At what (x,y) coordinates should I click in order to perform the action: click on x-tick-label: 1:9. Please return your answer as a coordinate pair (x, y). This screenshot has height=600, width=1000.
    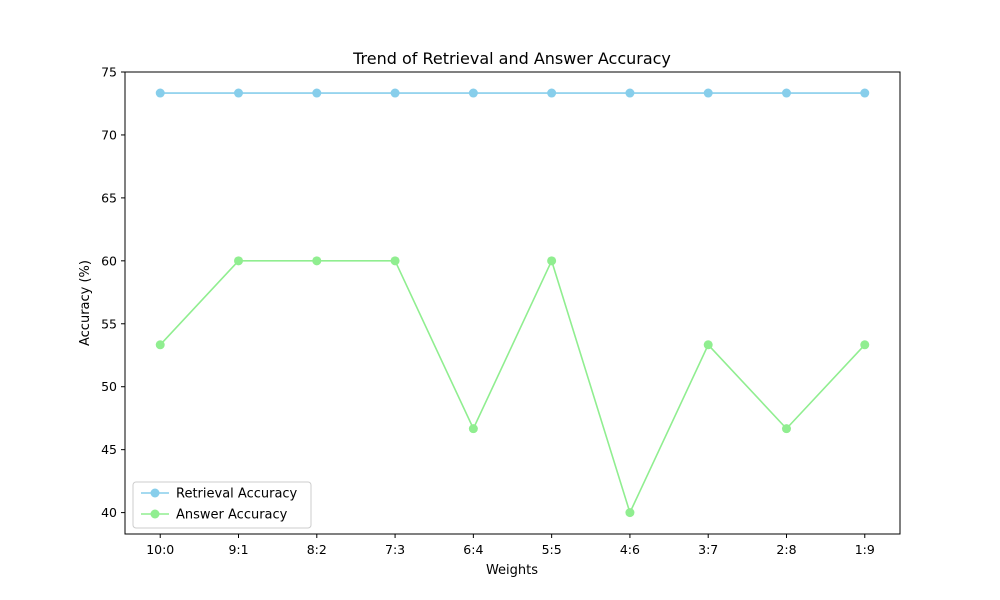
    Looking at the image, I should click on (865, 549).